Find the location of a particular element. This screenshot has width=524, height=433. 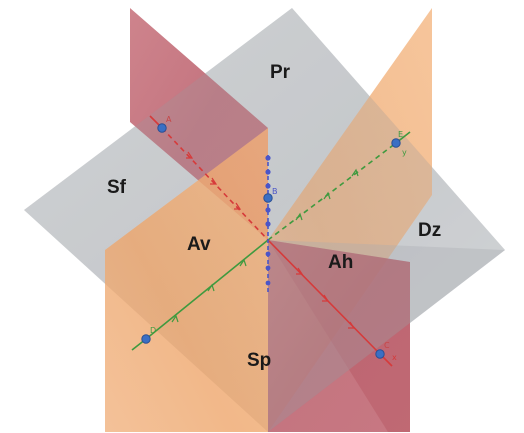

axis-y-label: y is located at coordinates (404, 152).